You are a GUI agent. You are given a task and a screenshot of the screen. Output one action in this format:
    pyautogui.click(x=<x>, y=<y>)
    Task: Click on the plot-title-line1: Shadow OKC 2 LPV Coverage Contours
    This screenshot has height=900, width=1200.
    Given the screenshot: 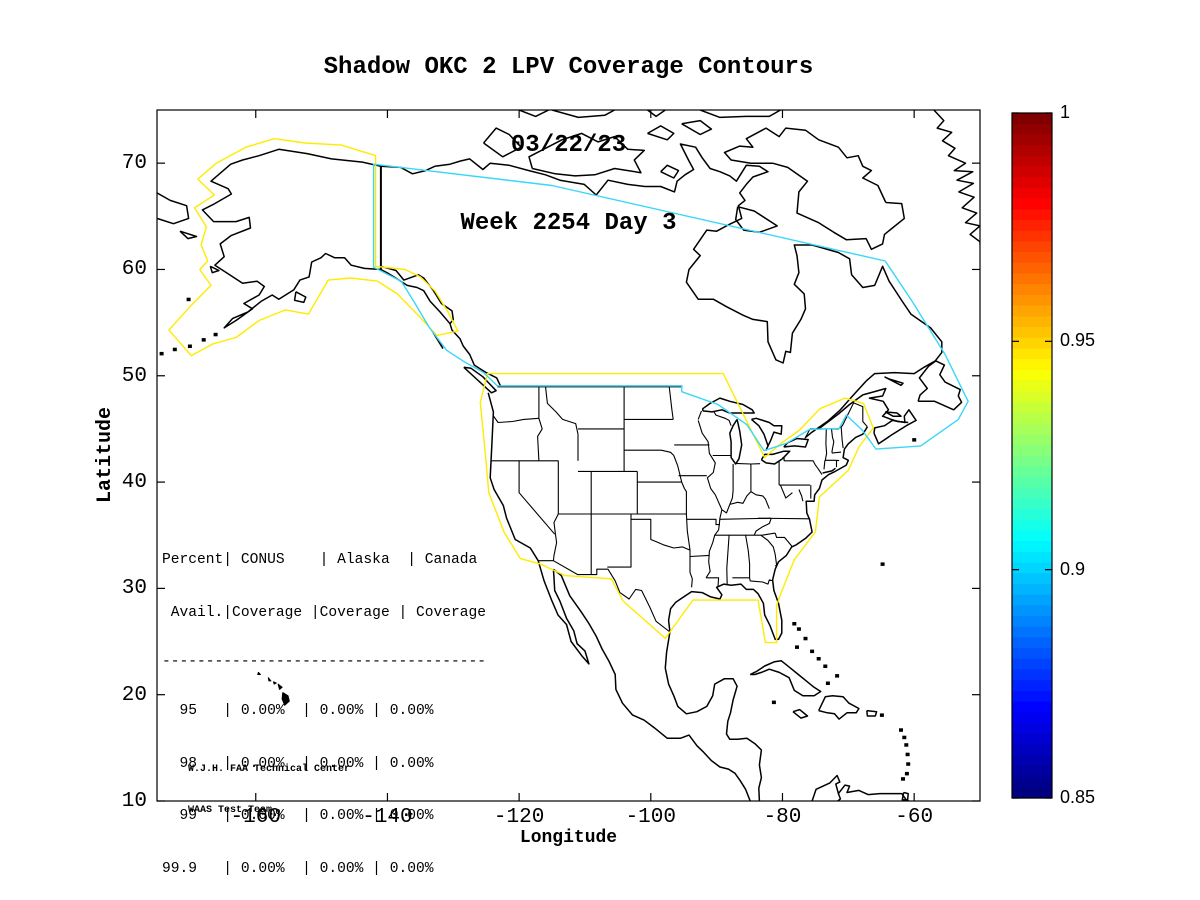 What is the action you would take?
    pyautogui.click(x=568, y=67)
    